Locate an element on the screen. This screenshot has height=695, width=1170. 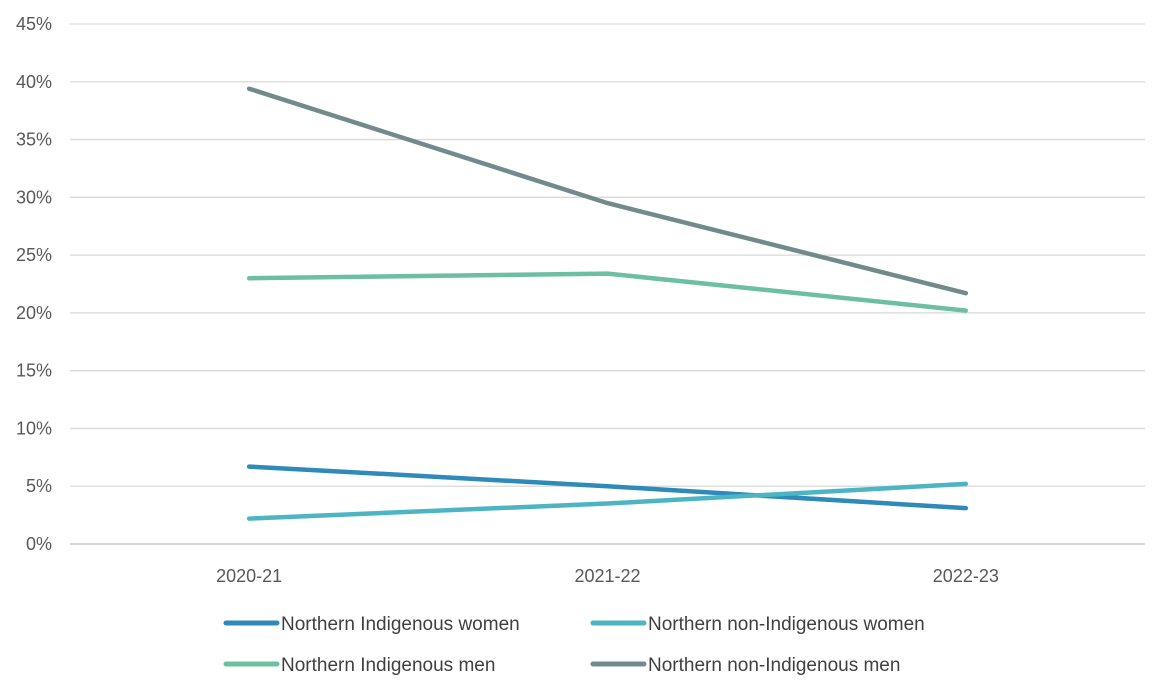
legend-item: Northern Indigenous women is located at coordinates (371, 624).